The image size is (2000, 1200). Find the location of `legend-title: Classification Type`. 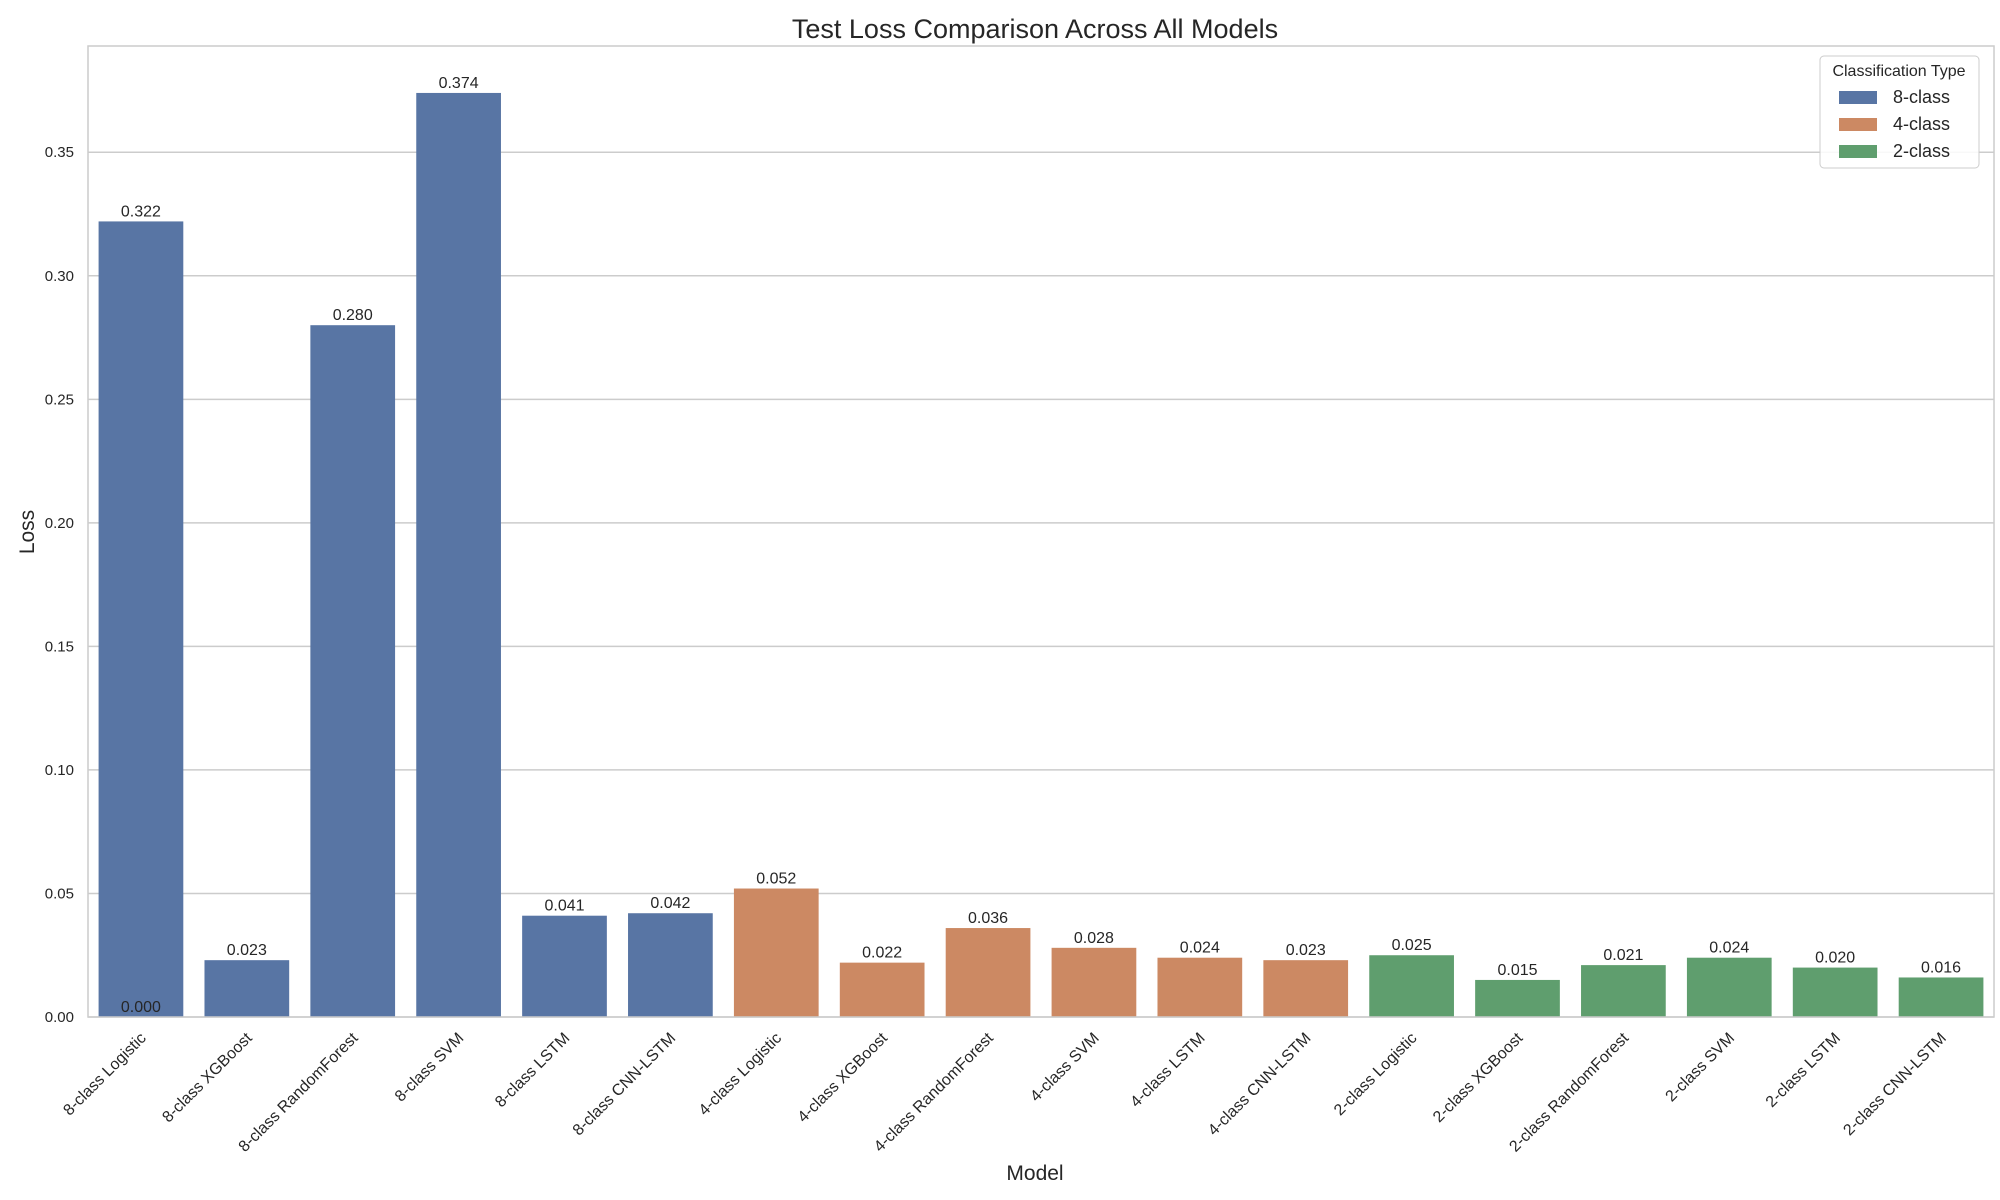

legend-title: Classification Type is located at coordinates (1898, 71).